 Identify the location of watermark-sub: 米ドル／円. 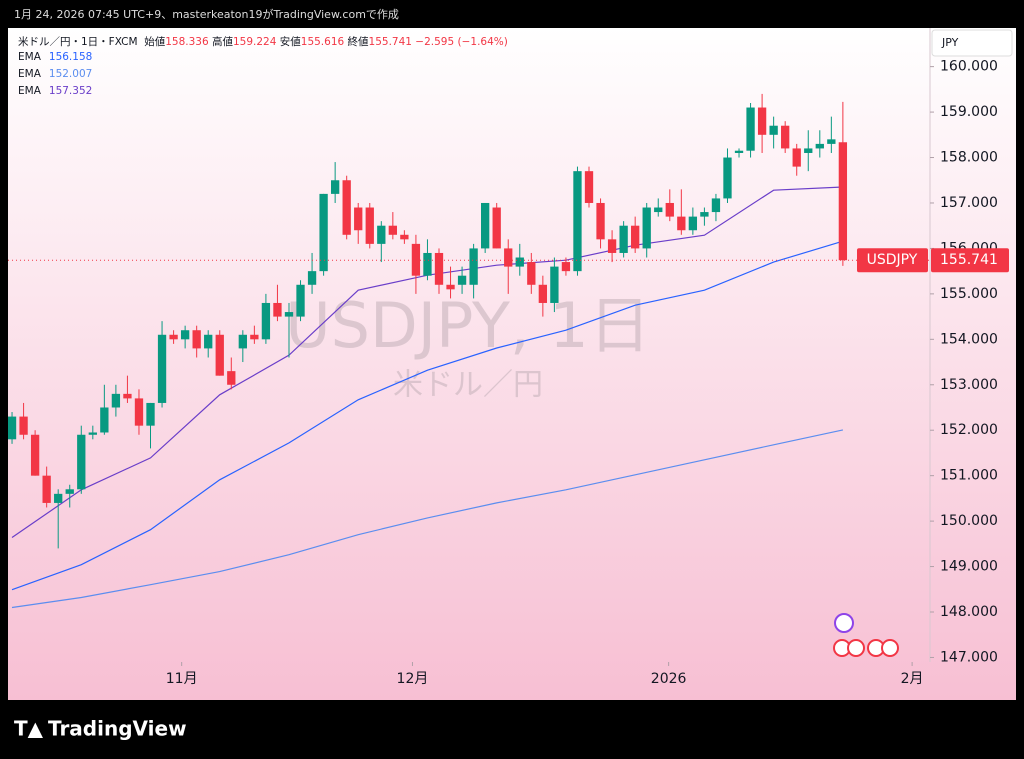
(468, 385).